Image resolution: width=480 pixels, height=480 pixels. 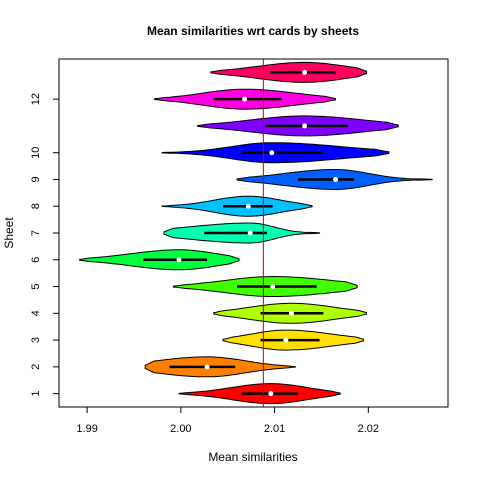 What do you see at coordinates (36, 153) in the screenshot?
I see `y-tick-label: 10` at bounding box center [36, 153].